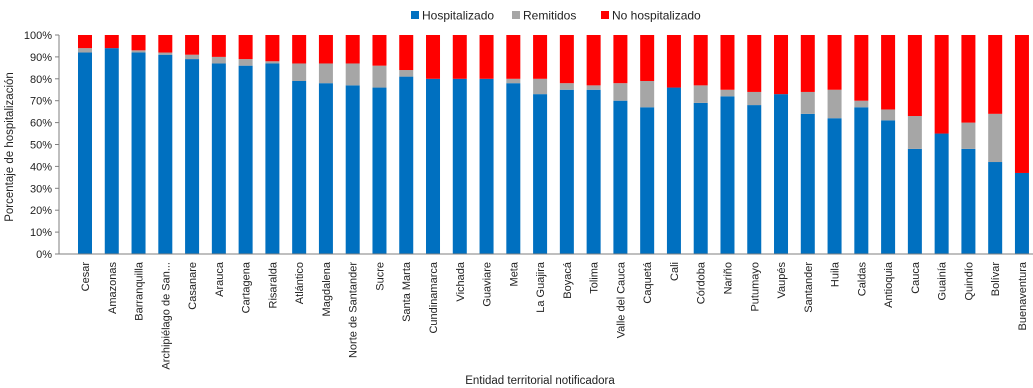 The height and width of the screenshot is (388, 1033). I want to click on x-category-label: Risaralda, so click(273, 284).